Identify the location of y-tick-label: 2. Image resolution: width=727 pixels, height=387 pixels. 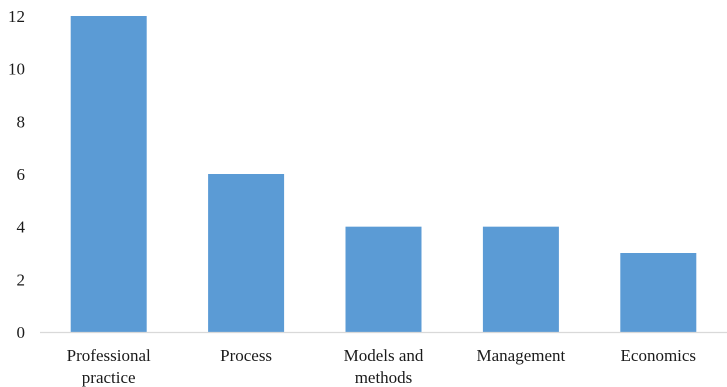
(21, 279).